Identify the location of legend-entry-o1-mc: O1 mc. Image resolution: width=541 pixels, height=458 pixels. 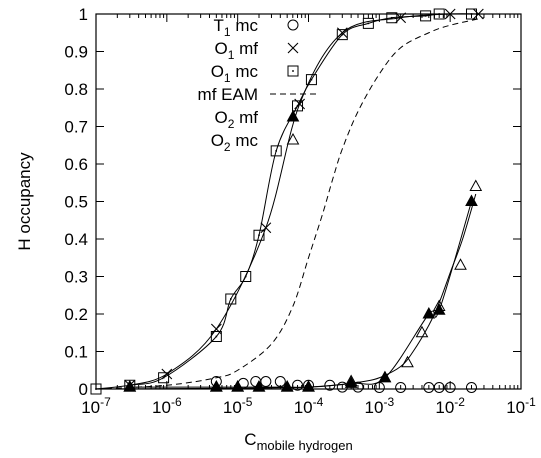
(235, 73).